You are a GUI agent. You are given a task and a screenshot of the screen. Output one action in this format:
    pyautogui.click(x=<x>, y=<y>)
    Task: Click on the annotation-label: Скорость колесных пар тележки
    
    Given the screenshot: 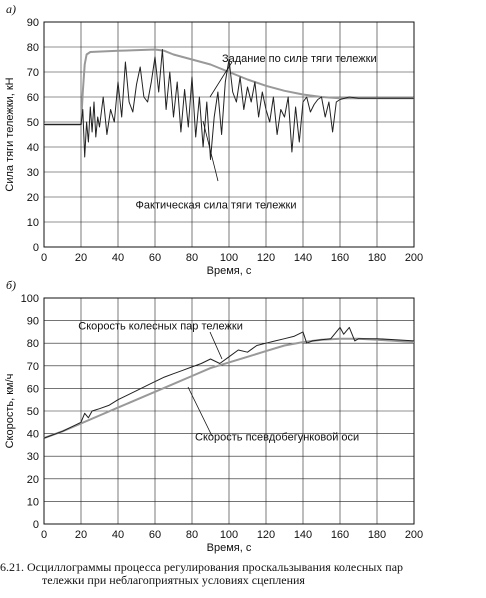 What is the action you would take?
    pyautogui.click(x=160, y=327)
    